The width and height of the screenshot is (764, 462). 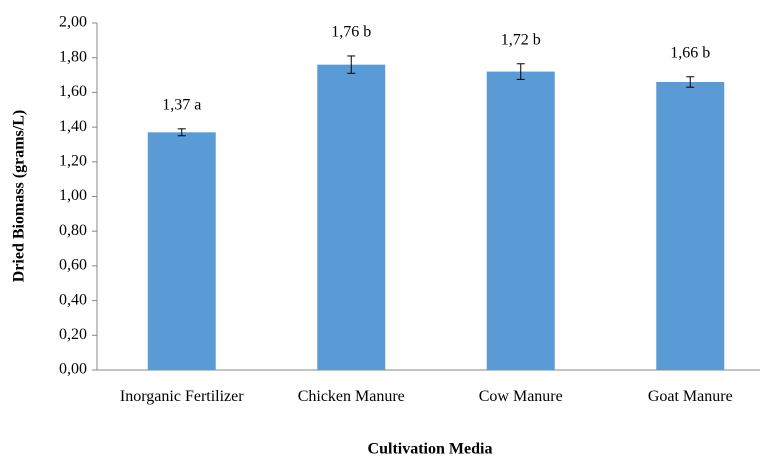 What do you see at coordinates (73, 91) in the screenshot?
I see `y-tick-label: 1,60` at bounding box center [73, 91].